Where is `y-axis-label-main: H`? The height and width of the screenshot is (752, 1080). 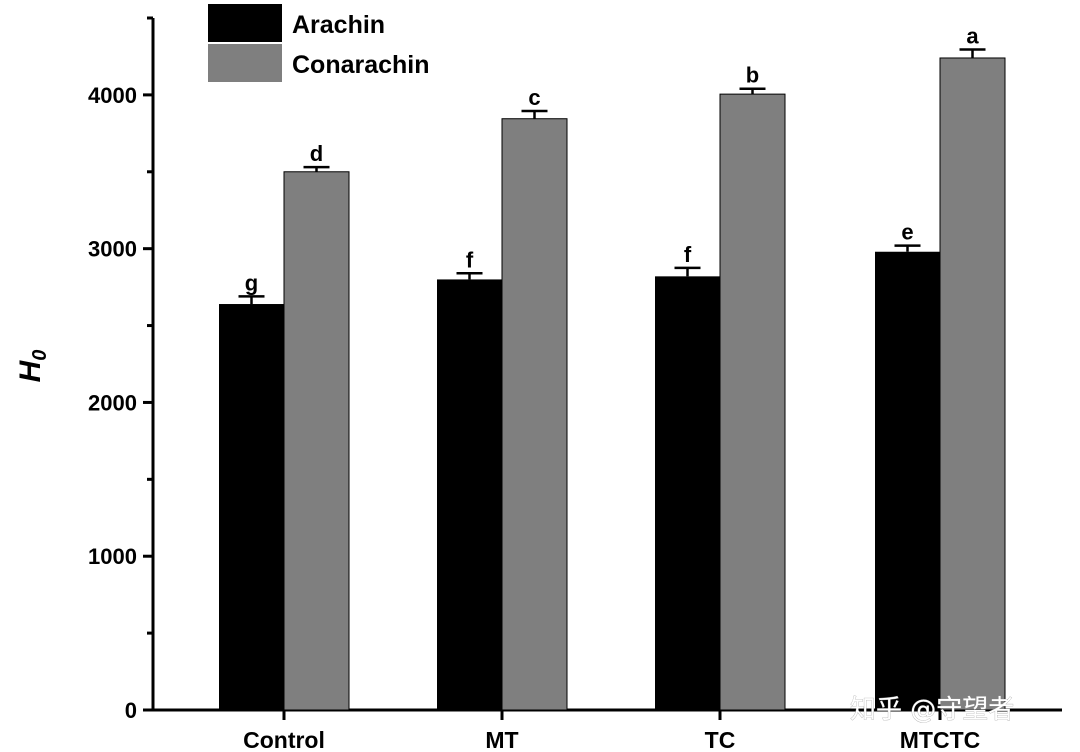 y-axis-label-main: H is located at coordinates (30, 370).